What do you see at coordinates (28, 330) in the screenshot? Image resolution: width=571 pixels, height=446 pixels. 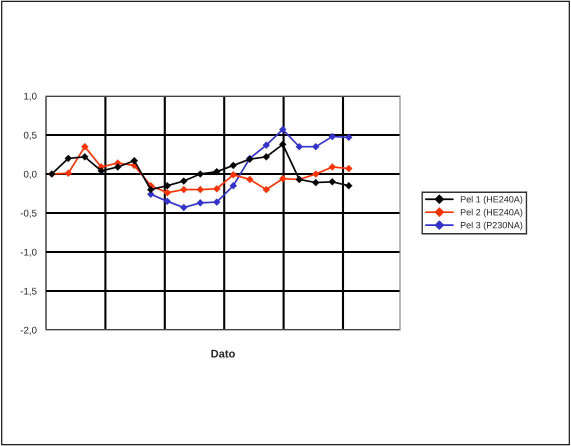 I see `y-tick-label: -2,0` at bounding box center [28, 330].